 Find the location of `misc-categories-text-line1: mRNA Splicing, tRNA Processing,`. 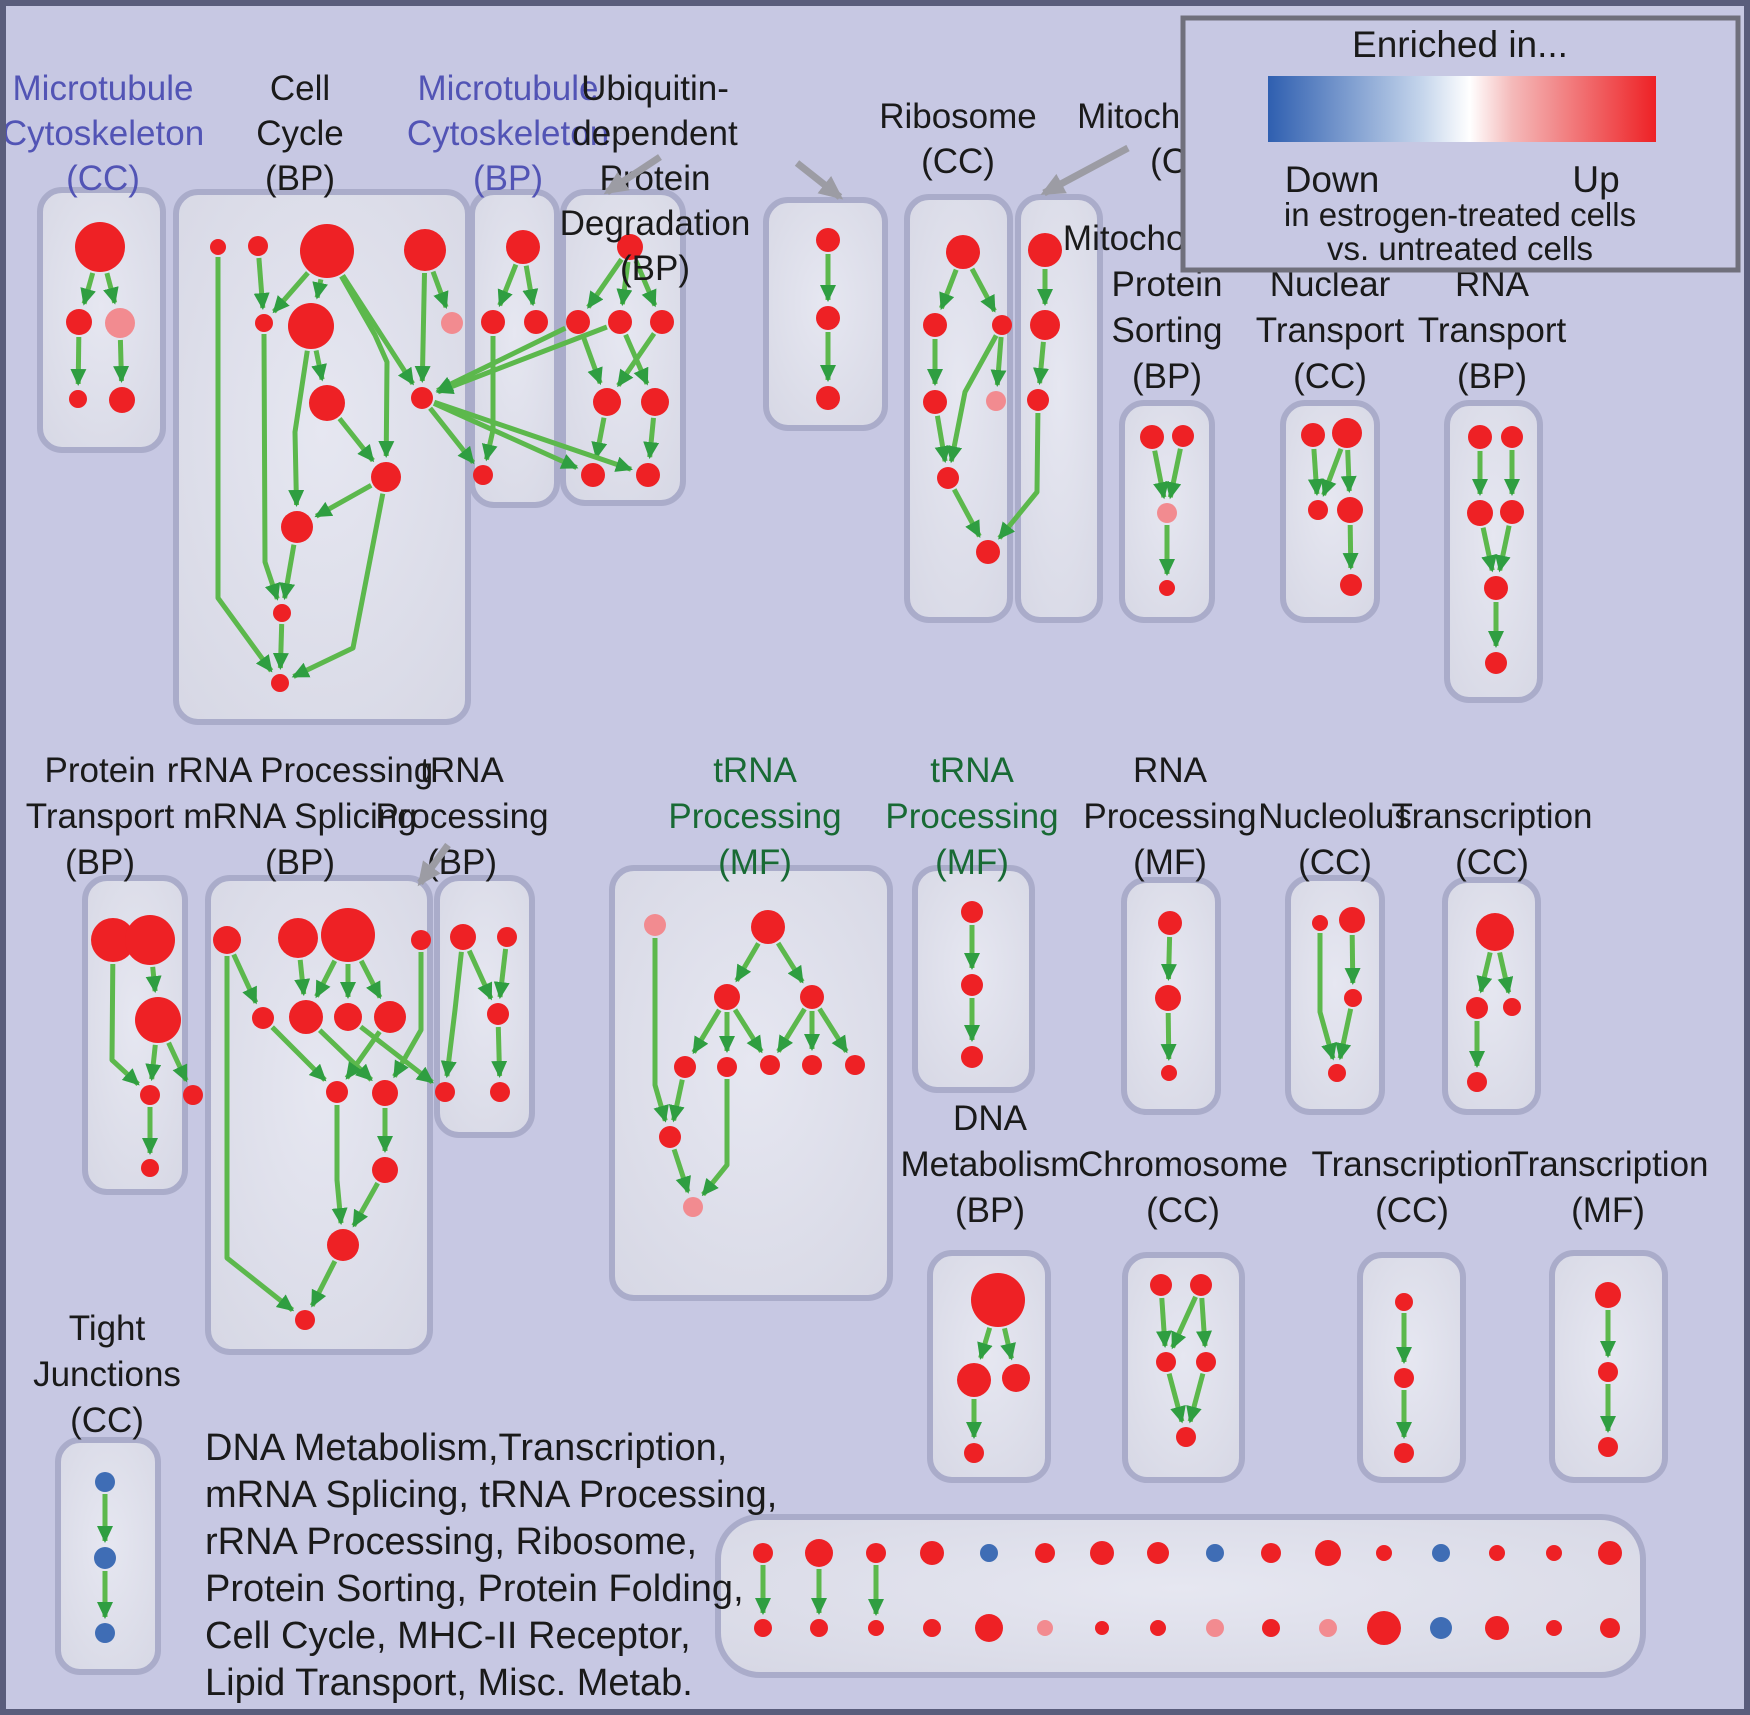

misc-categories-text-line1: mRNA Splicing, tRNA Processing, is located at coordinates (491, 1495).